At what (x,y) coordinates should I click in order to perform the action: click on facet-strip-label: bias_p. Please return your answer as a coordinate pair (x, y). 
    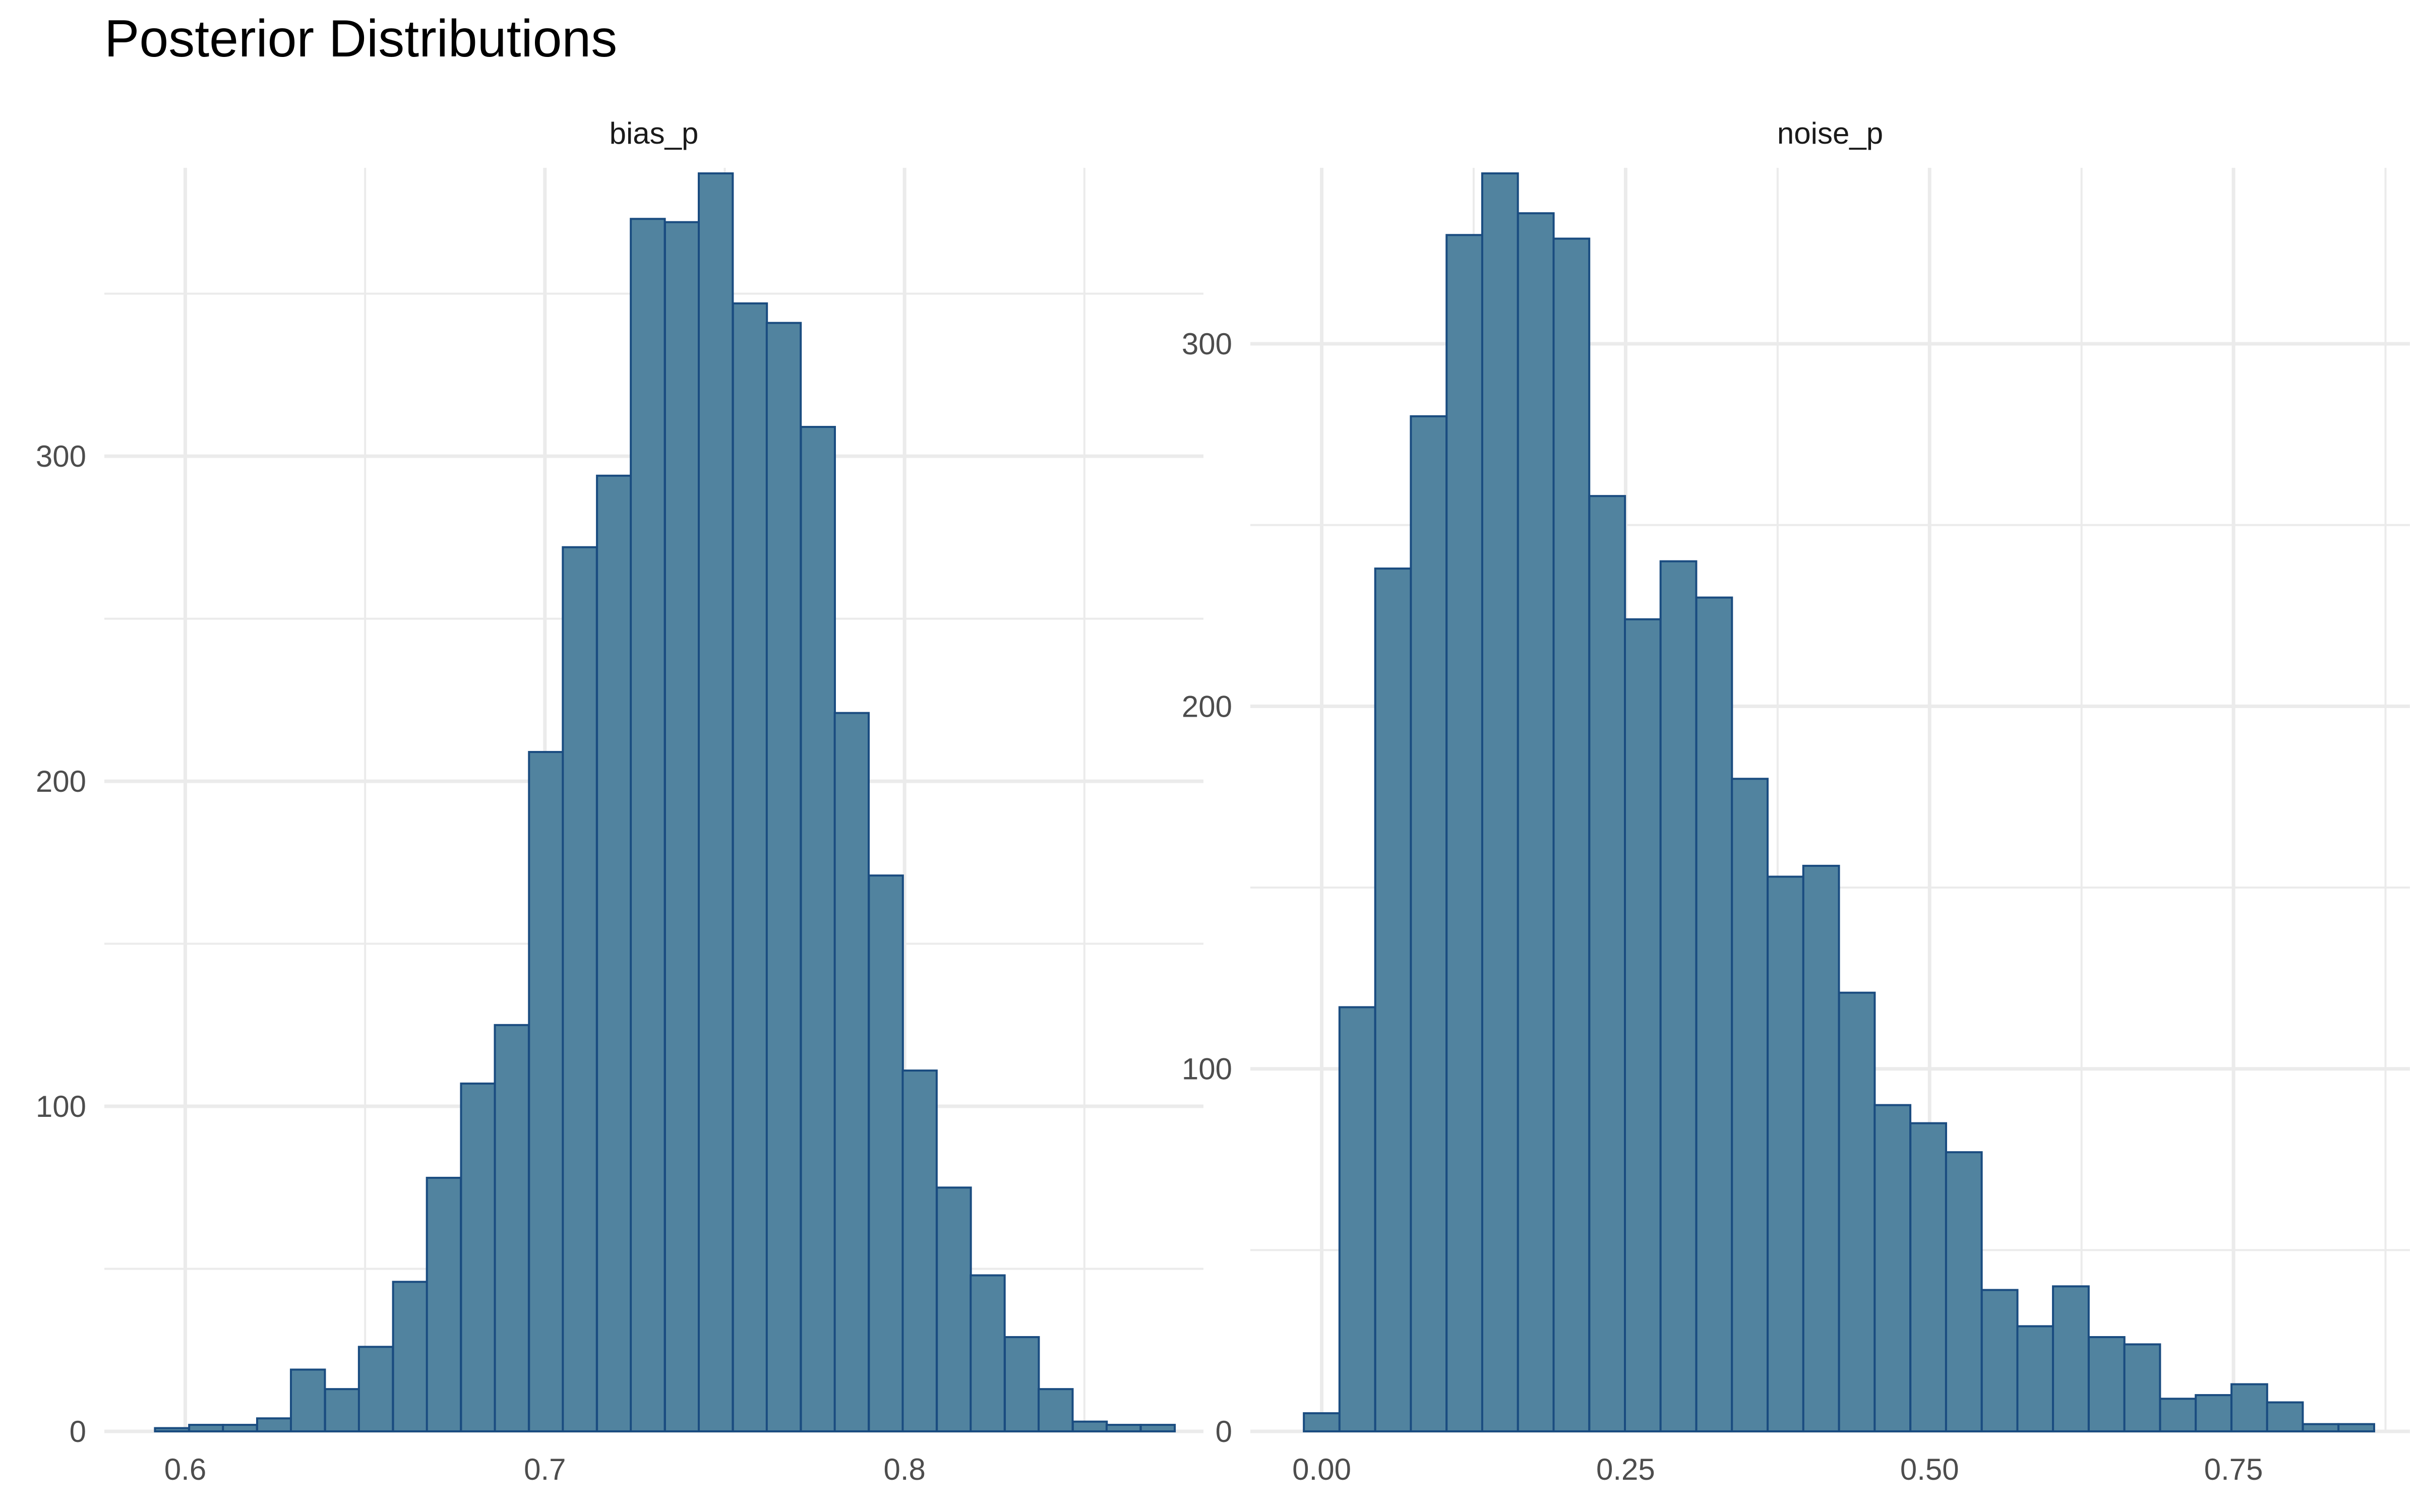
    Looking at the image, I should click on (654, 133).